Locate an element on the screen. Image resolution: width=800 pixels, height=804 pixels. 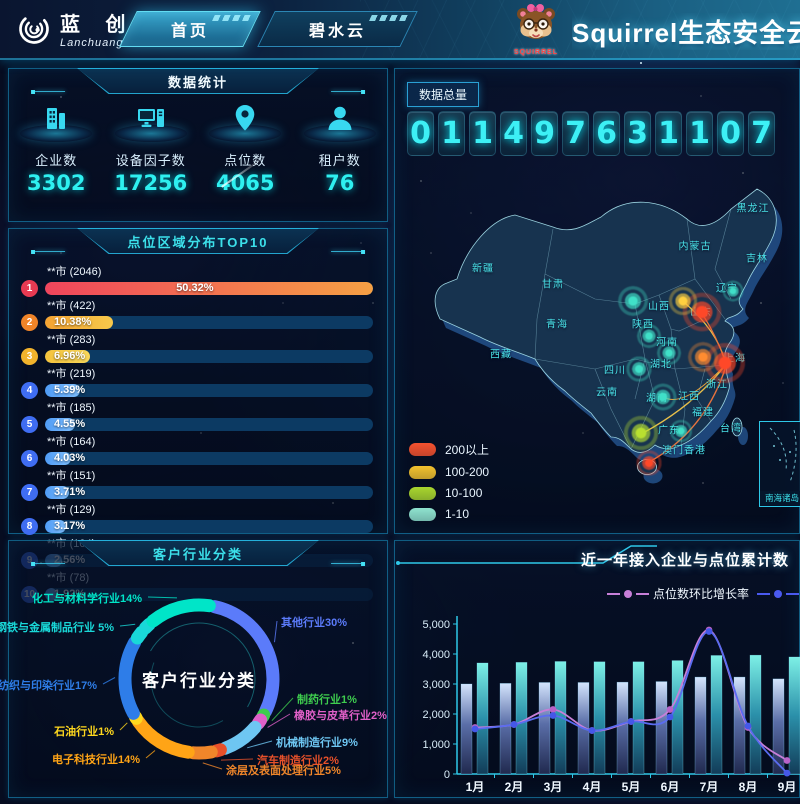
squirrel-icon is located at coordinates (536, 21).